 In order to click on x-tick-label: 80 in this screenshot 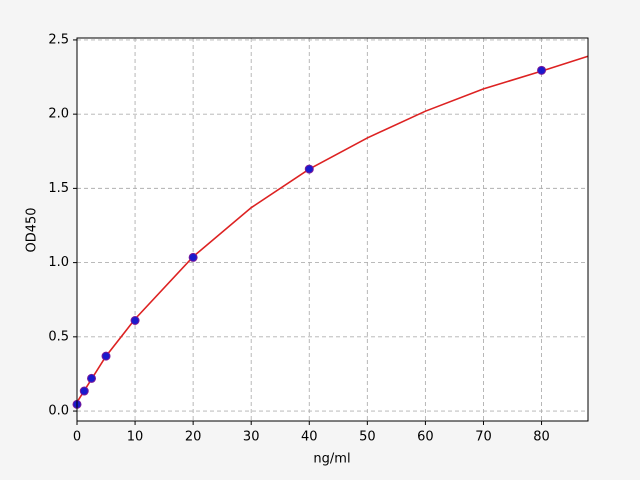, I will do `click(541, 437)`.